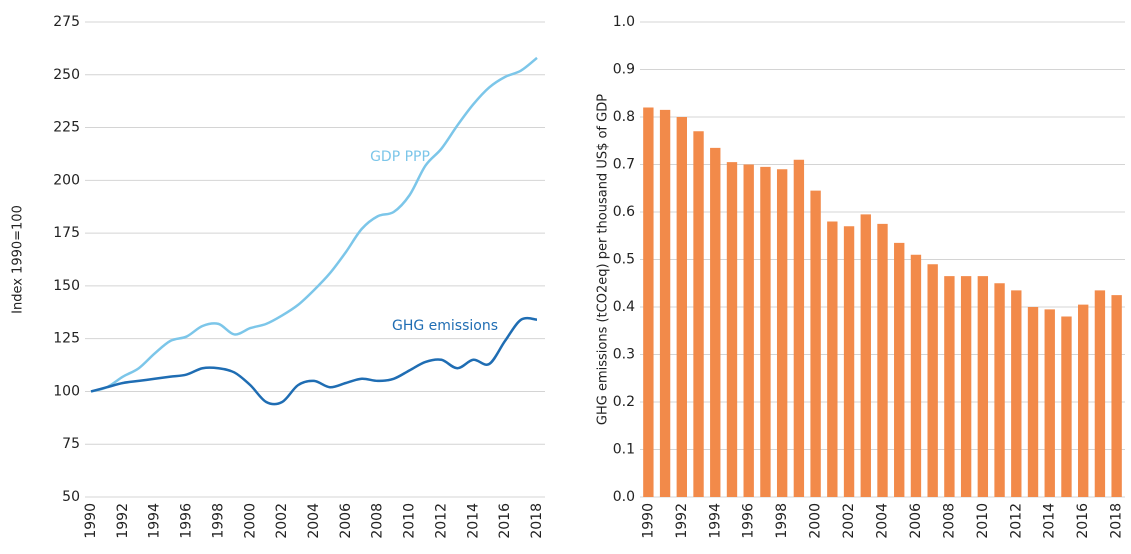 This screenshot has height=554, width=1131. What do you see at coordinates (624, 70) in the screenshot?
I see `y-tick-label: 0.9` at bounding box center [624, 70].